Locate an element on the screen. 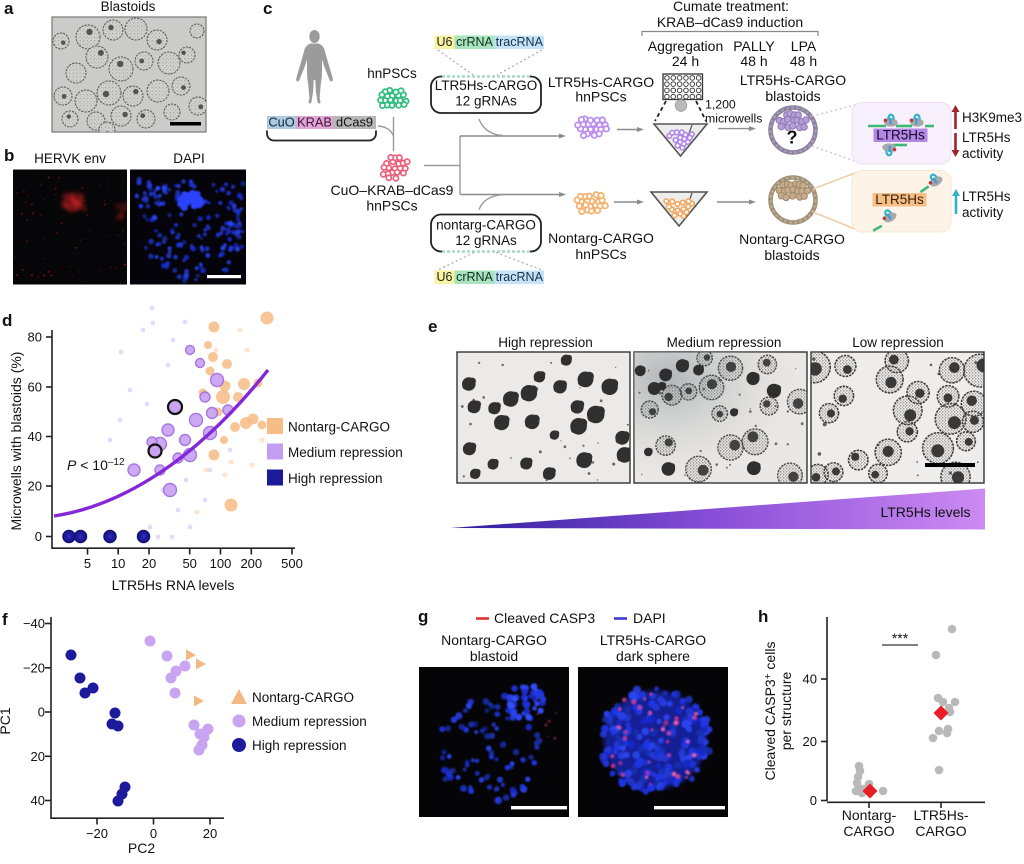 This screenshot has width=1024, height=864. svg-text: f is located at coordinates (5, 619).